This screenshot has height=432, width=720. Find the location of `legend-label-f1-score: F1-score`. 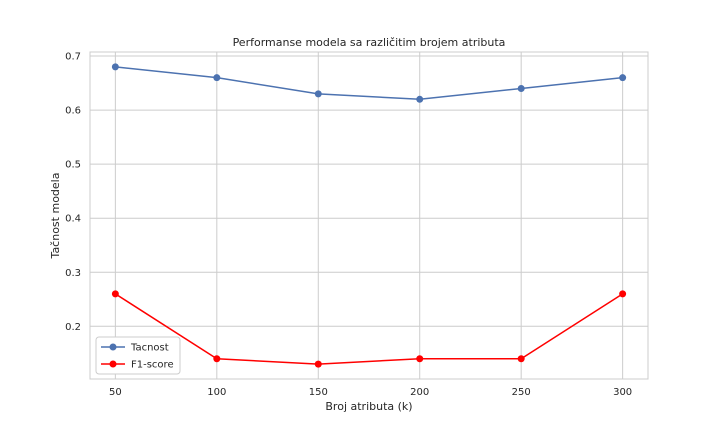

legend-label-f1-score: F1-score is located at coordinates (152, 365).